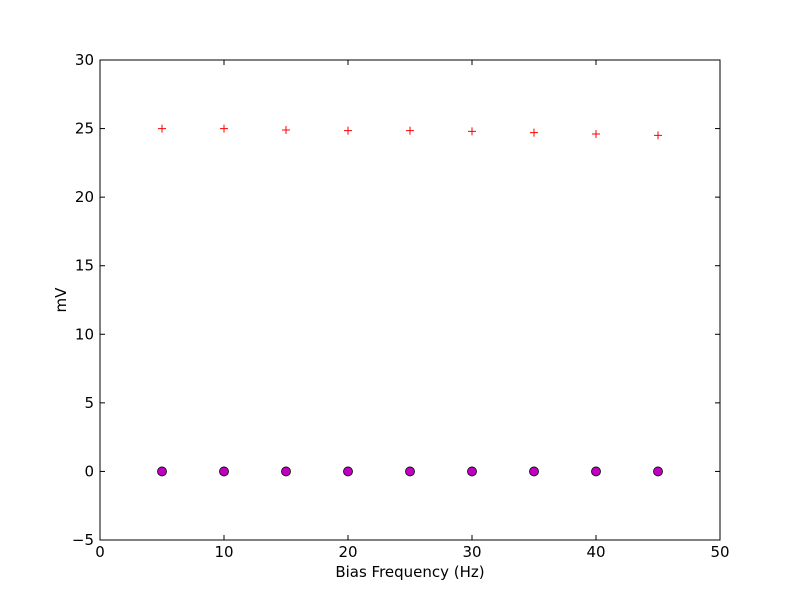  What do you see at coordinates (84, 60) in the screenshot?
I see `y-tick-label: 30` at bounding box center [84, 60].